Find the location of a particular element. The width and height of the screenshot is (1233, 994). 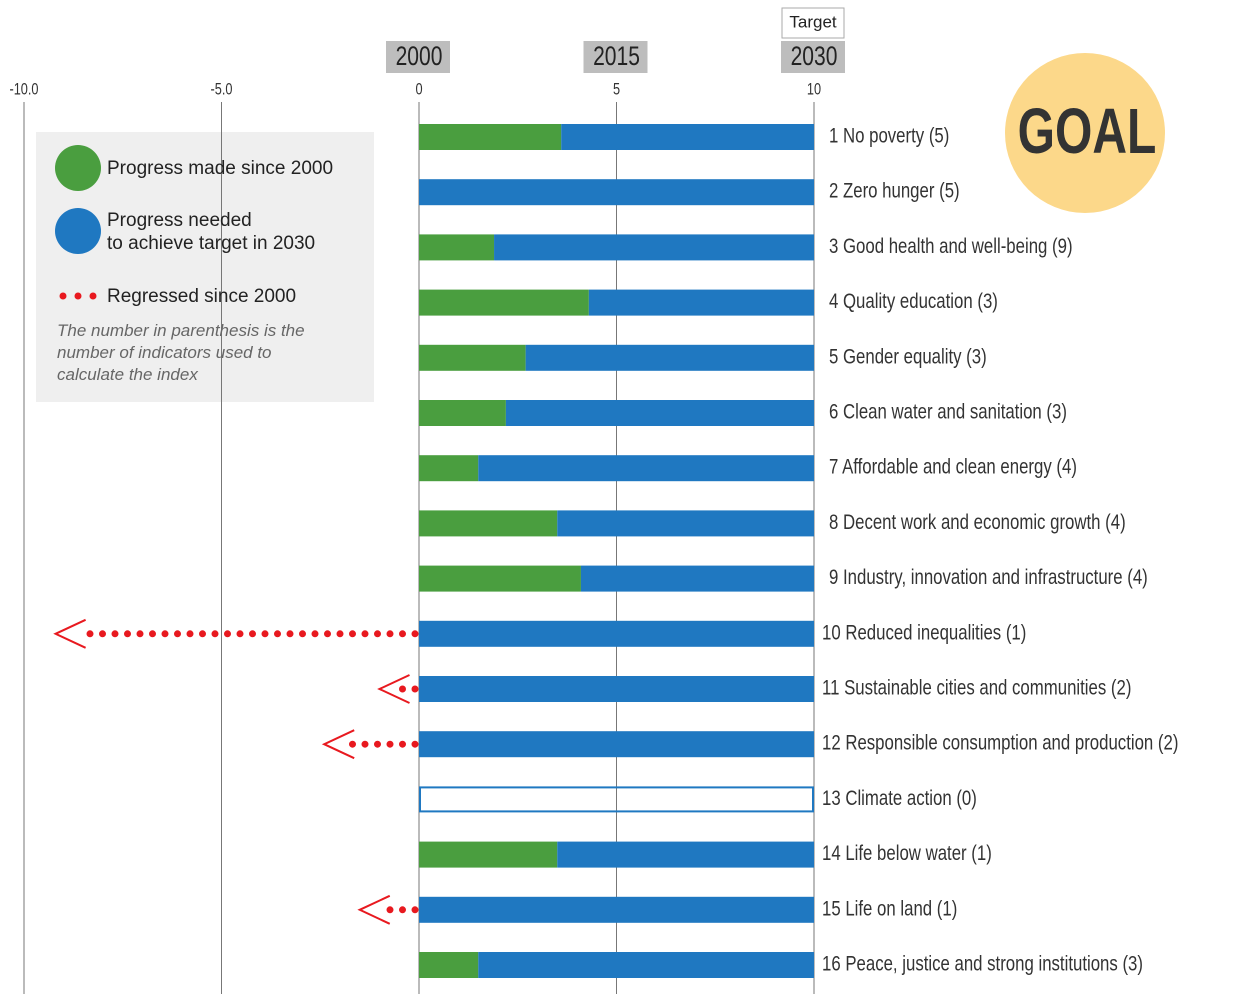

category-label: 13 Climate action (0) is located at coordinates (899, 798).